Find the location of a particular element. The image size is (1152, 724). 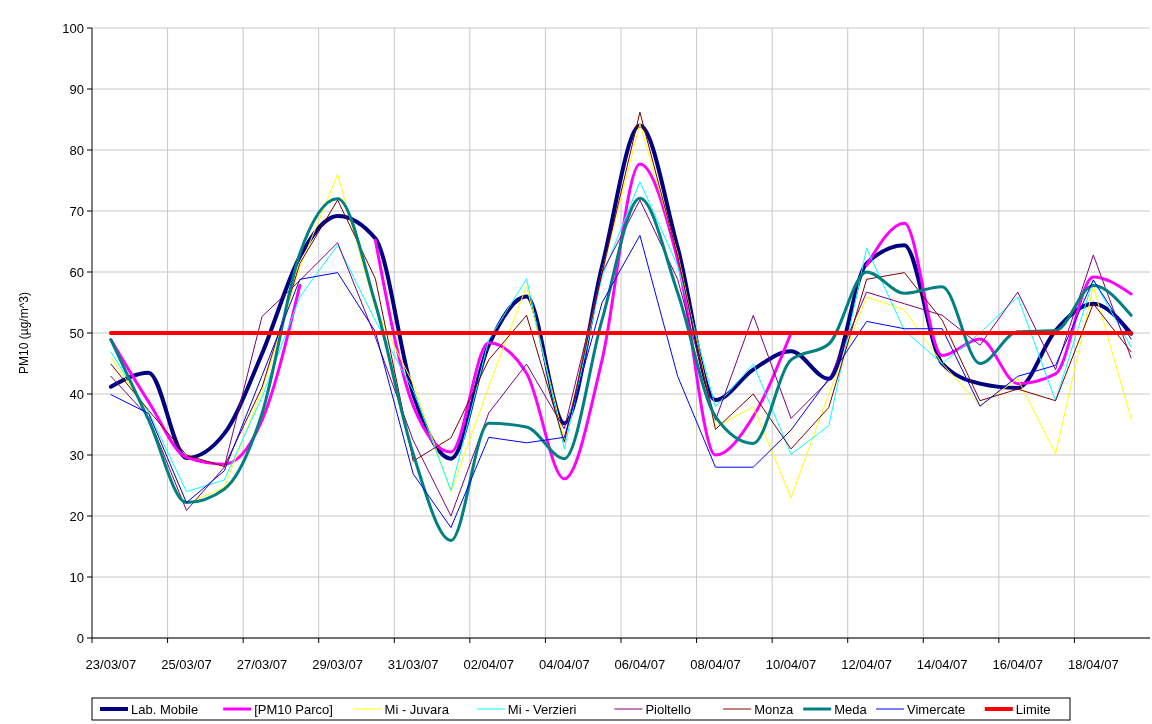

x-tick-label: 23/03/07 is located at coordinates (111, 664).